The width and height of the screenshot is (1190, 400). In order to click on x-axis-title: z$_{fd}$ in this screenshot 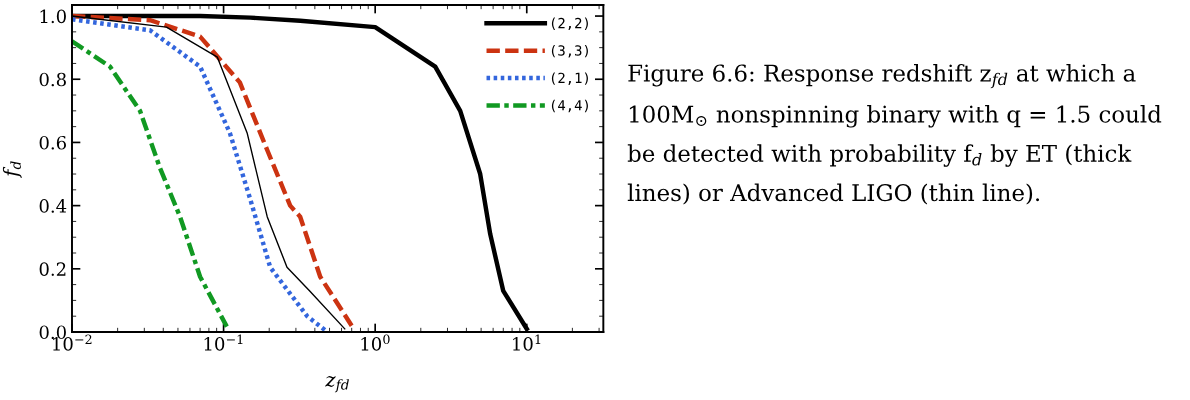, I will do `click(337, 384)`.